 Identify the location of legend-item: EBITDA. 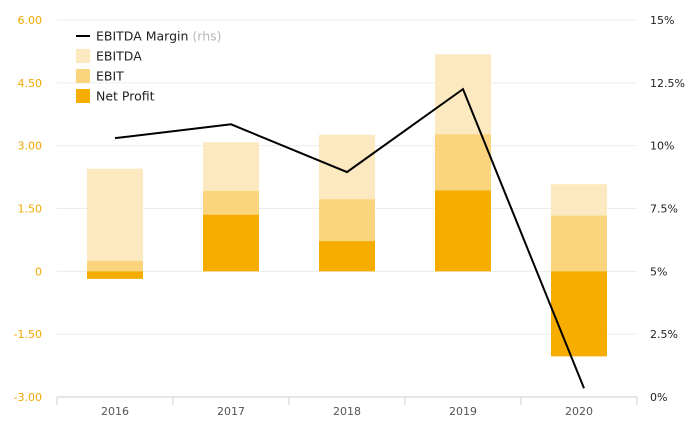
(109, 56).